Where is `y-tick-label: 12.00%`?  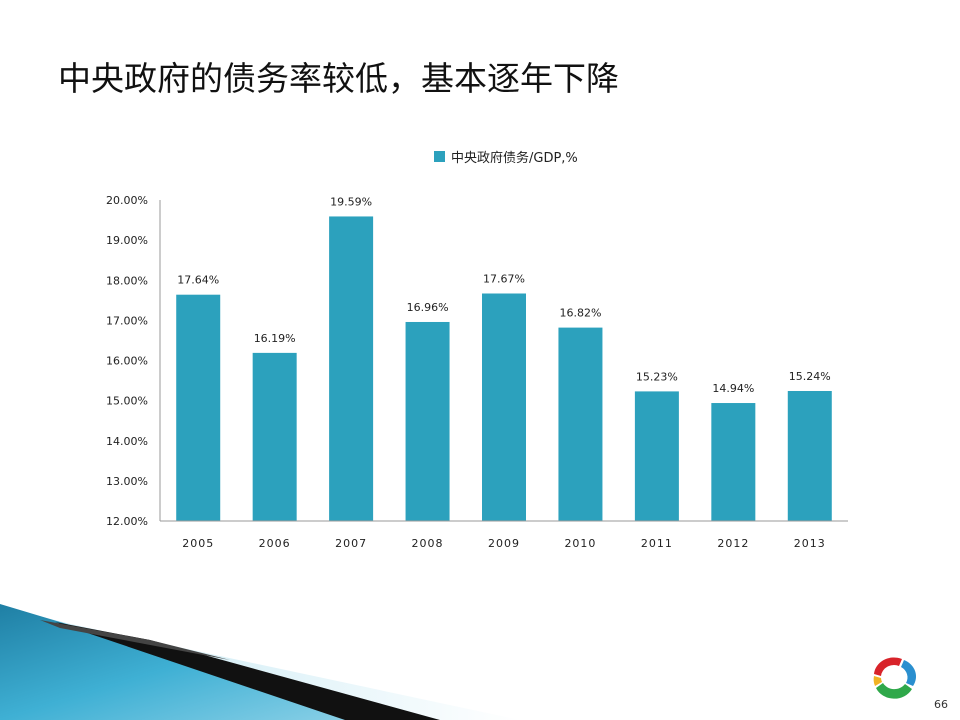 y-tick-label: 12.00% is located at coordinates (127, 521).